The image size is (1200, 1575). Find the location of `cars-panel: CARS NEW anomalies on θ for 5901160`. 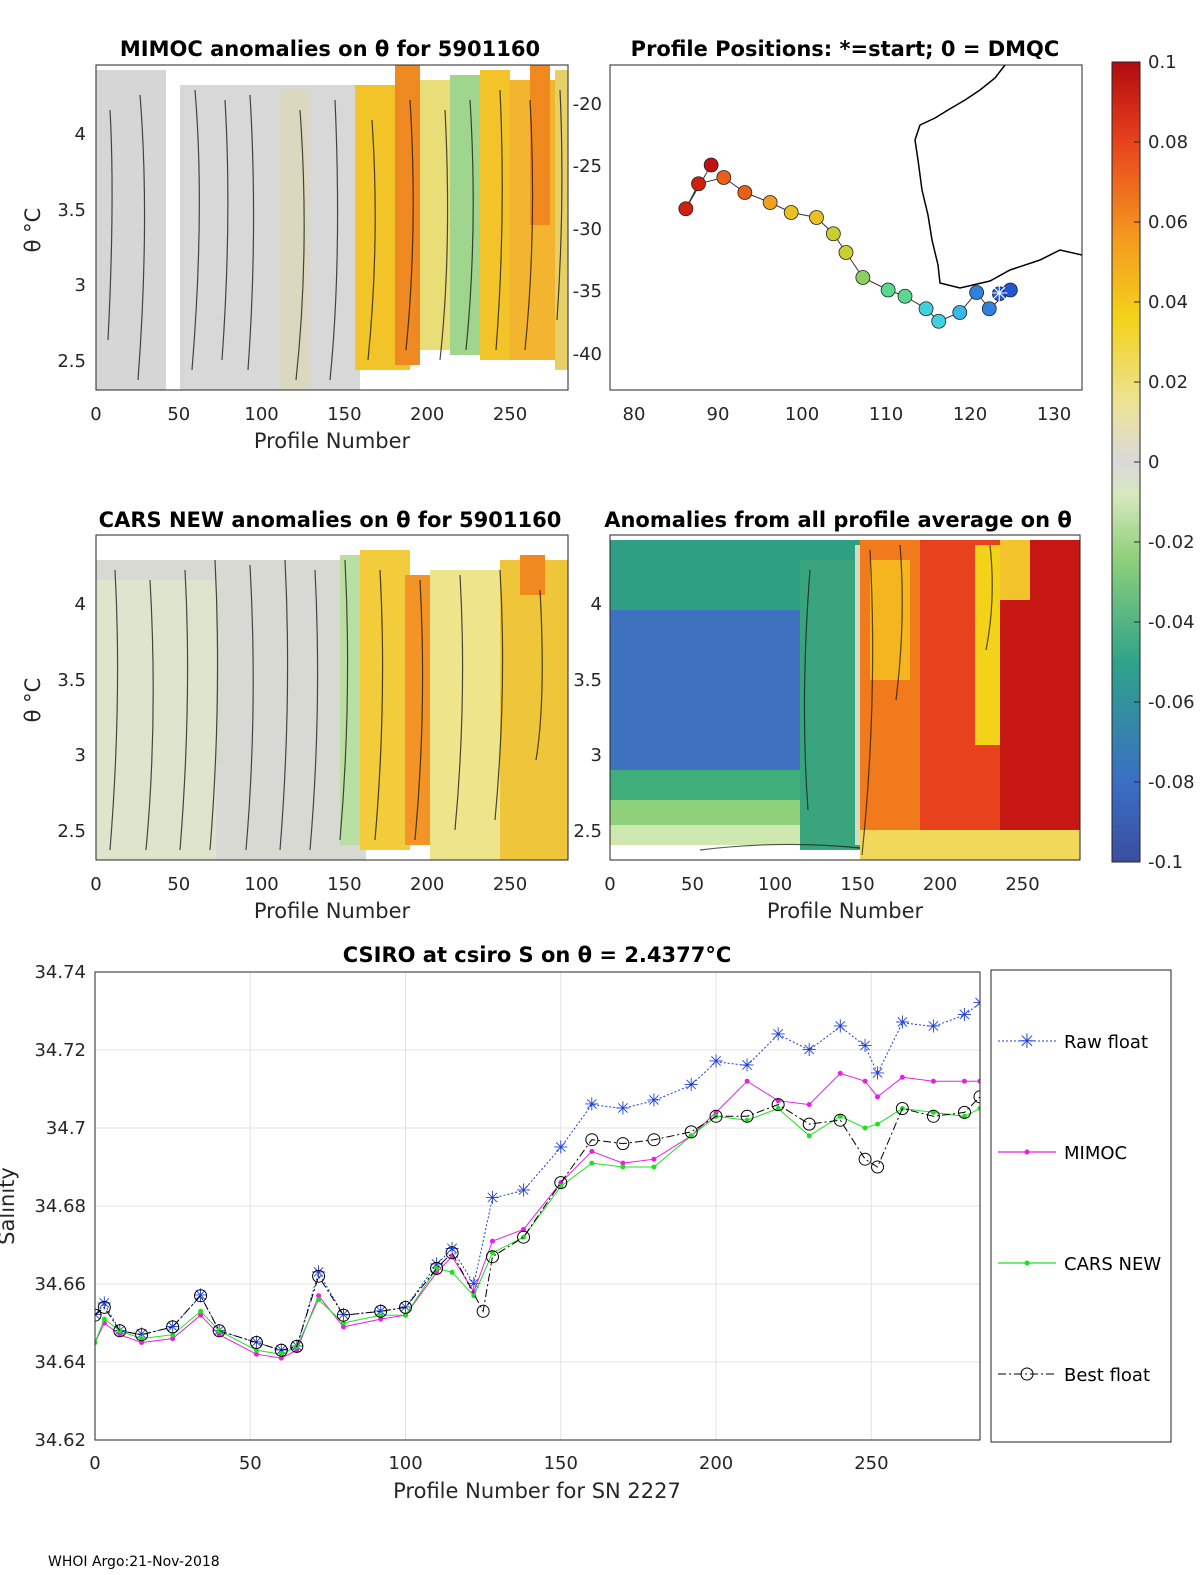

cars-panel: CARS NEW anomalies on θ for 5901160 is located at coordinates (295, 715).